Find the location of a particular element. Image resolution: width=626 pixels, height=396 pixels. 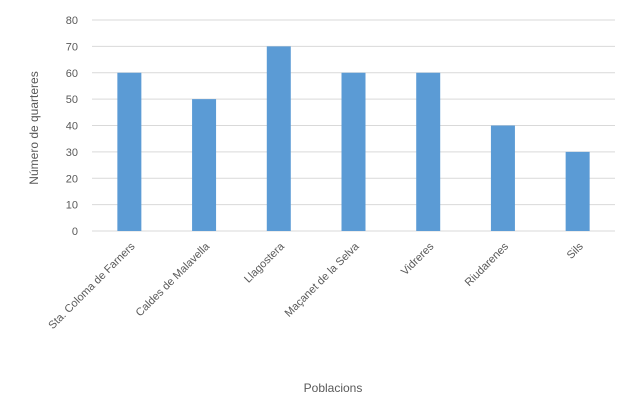

y-tick-label: 80 is located at coordinates (72, 21).